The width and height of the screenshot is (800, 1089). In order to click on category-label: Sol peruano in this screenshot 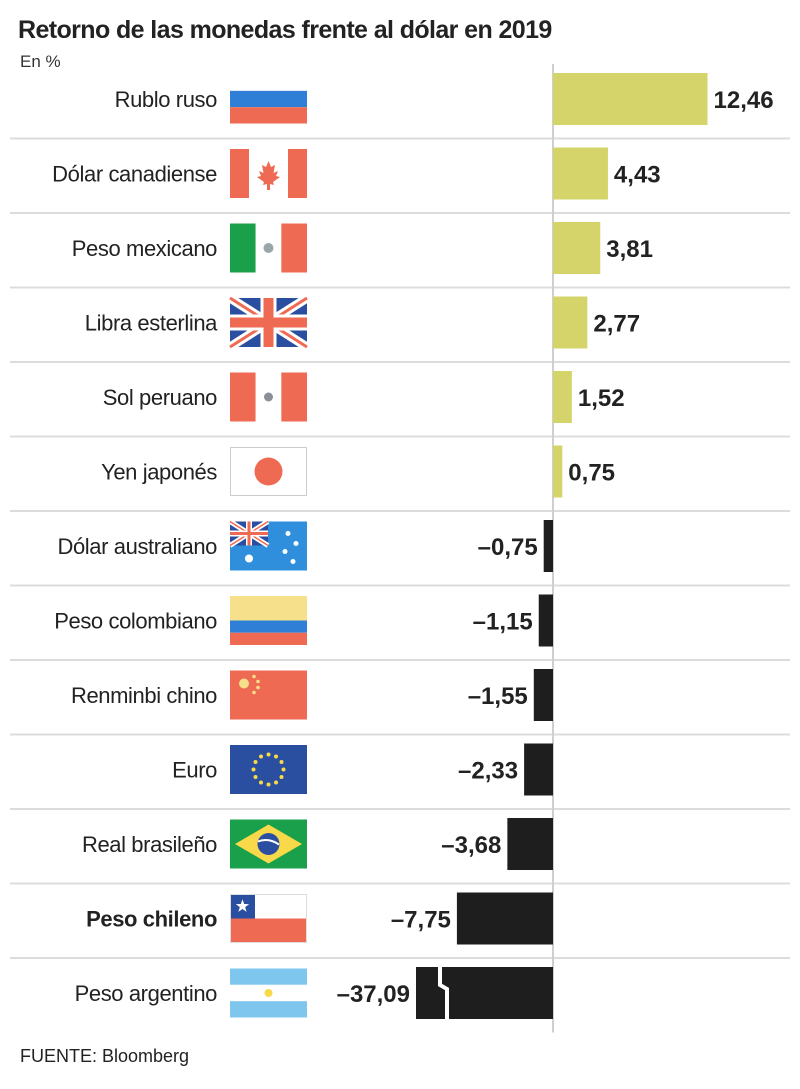, I will do `click(160, 397)`.